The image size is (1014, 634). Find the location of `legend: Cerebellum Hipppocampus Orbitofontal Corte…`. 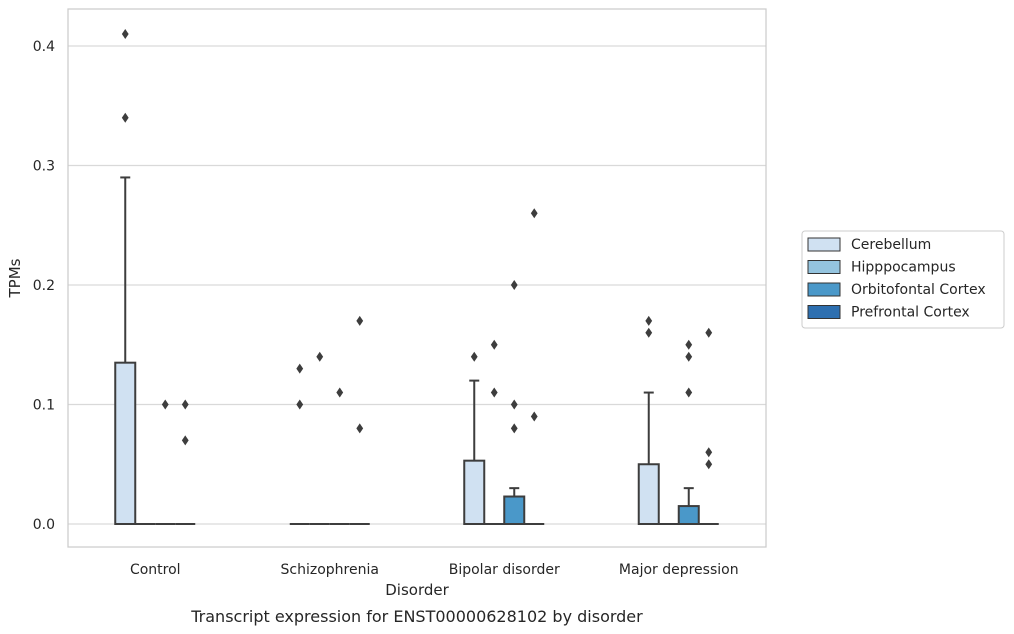

legend: Cerebellum Hipppocampus Orbitofontal Corte… is located at coordinates (903, 279).